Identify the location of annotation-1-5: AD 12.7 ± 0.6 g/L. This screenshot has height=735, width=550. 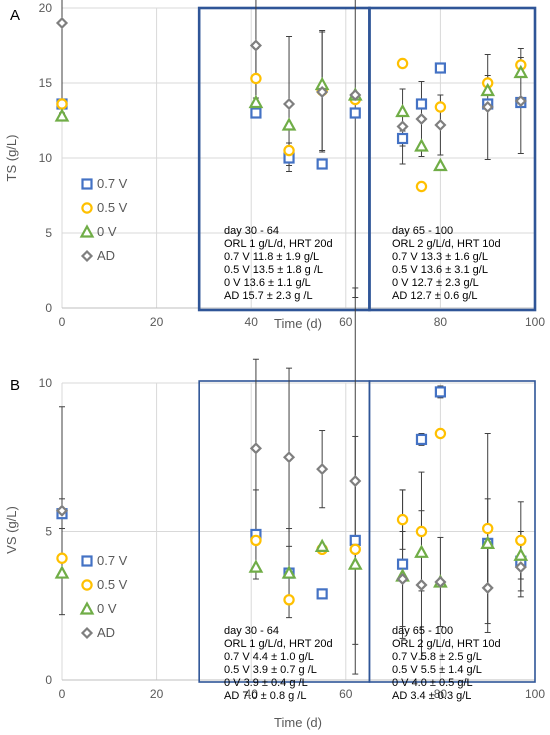
(435, 296).